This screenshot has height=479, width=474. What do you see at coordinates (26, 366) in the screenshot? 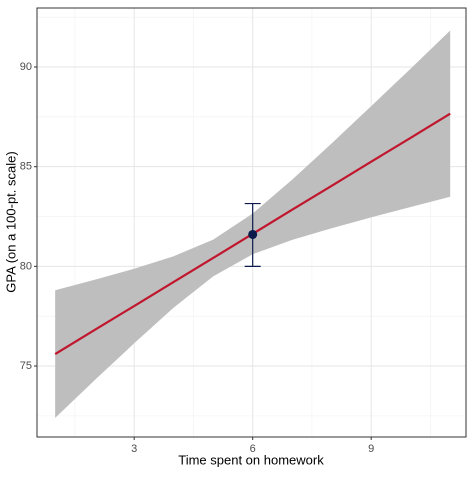
I see `y-tick-label: 75` at bounding box center [26, 366].